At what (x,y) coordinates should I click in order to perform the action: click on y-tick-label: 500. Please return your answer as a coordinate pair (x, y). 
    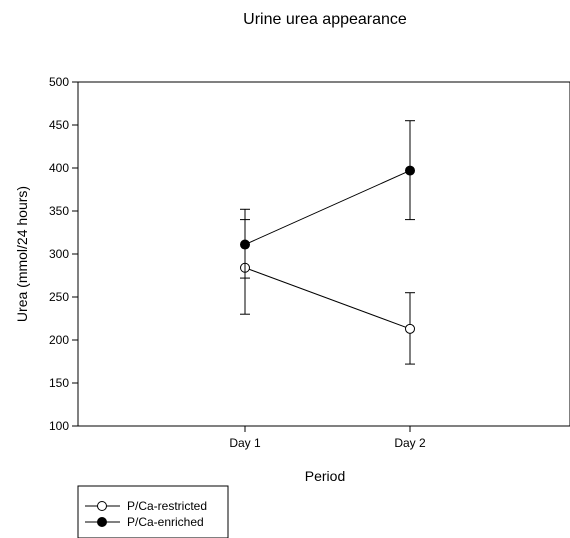
    Looking at the image, I should click on (59, 82).